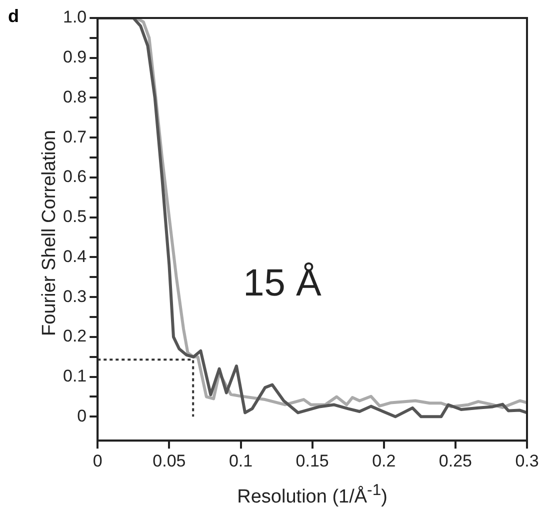  Describe the element at coordinates (13, 16) in the screenshot. I see `text: d` at that location.